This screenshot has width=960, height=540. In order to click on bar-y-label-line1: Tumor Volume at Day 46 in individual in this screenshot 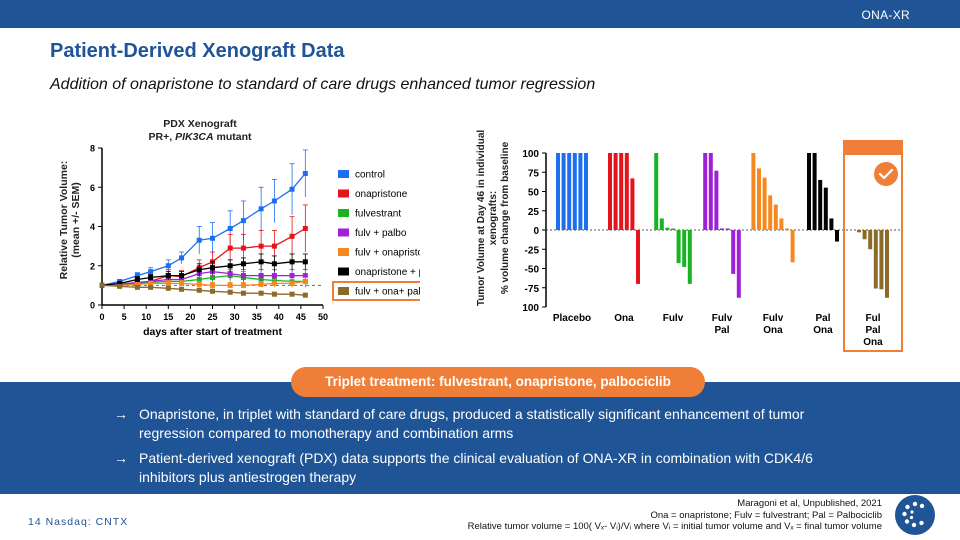, I will do `click(481, 218)`.